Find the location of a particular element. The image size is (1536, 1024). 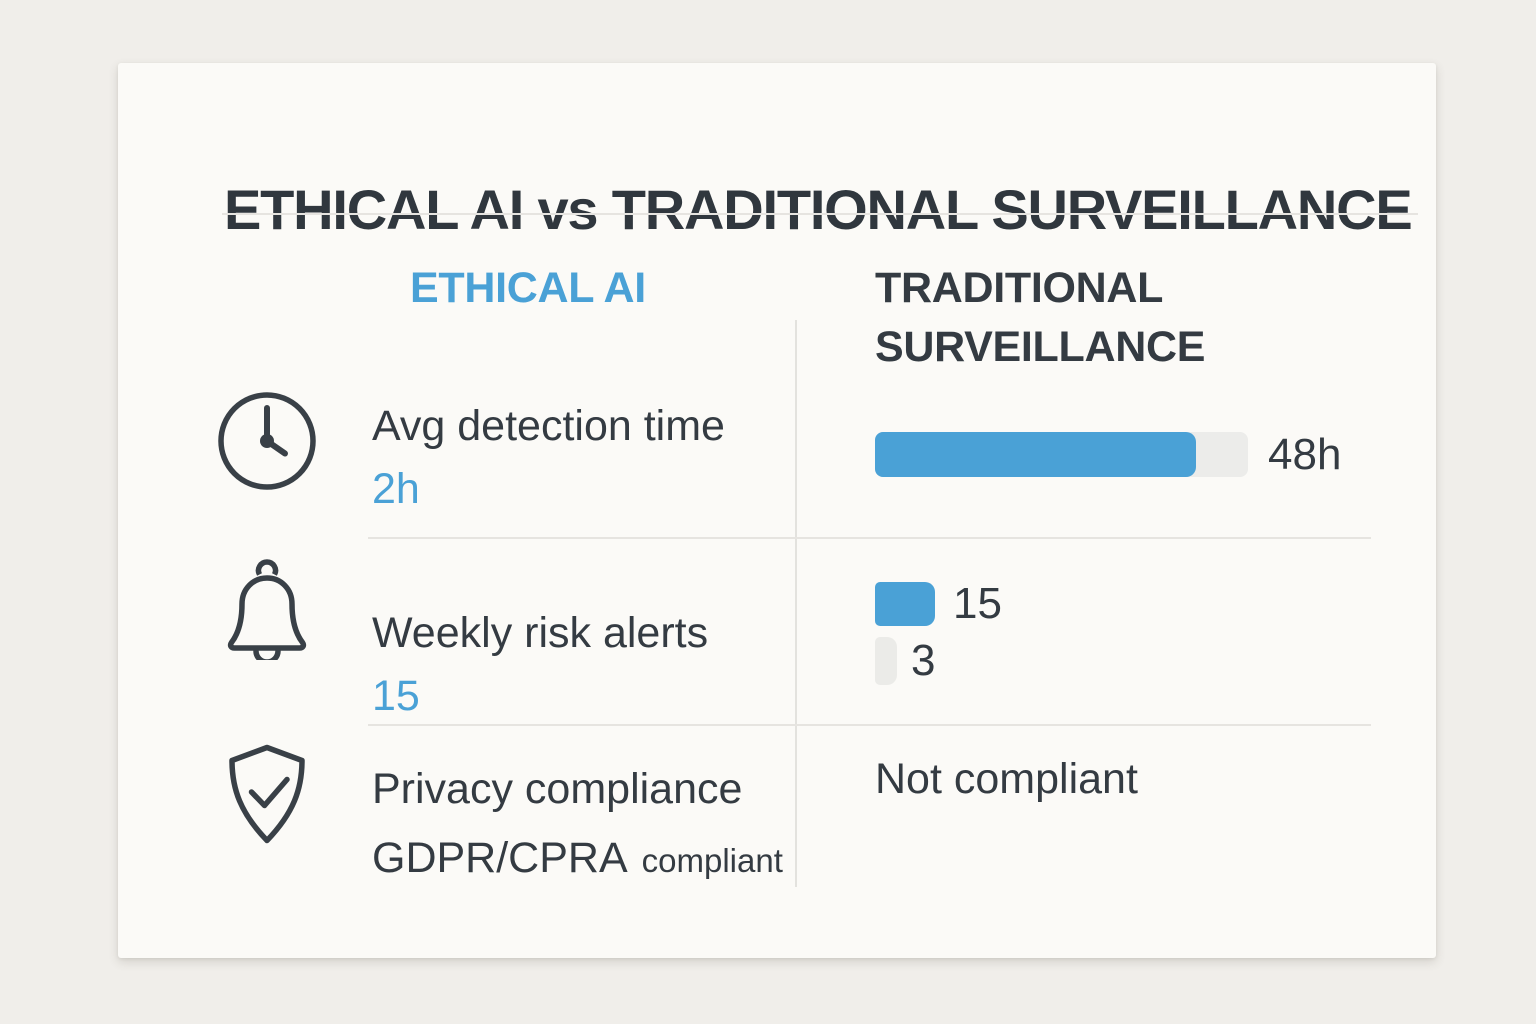

title-divider is located at coordinates (820, 214).